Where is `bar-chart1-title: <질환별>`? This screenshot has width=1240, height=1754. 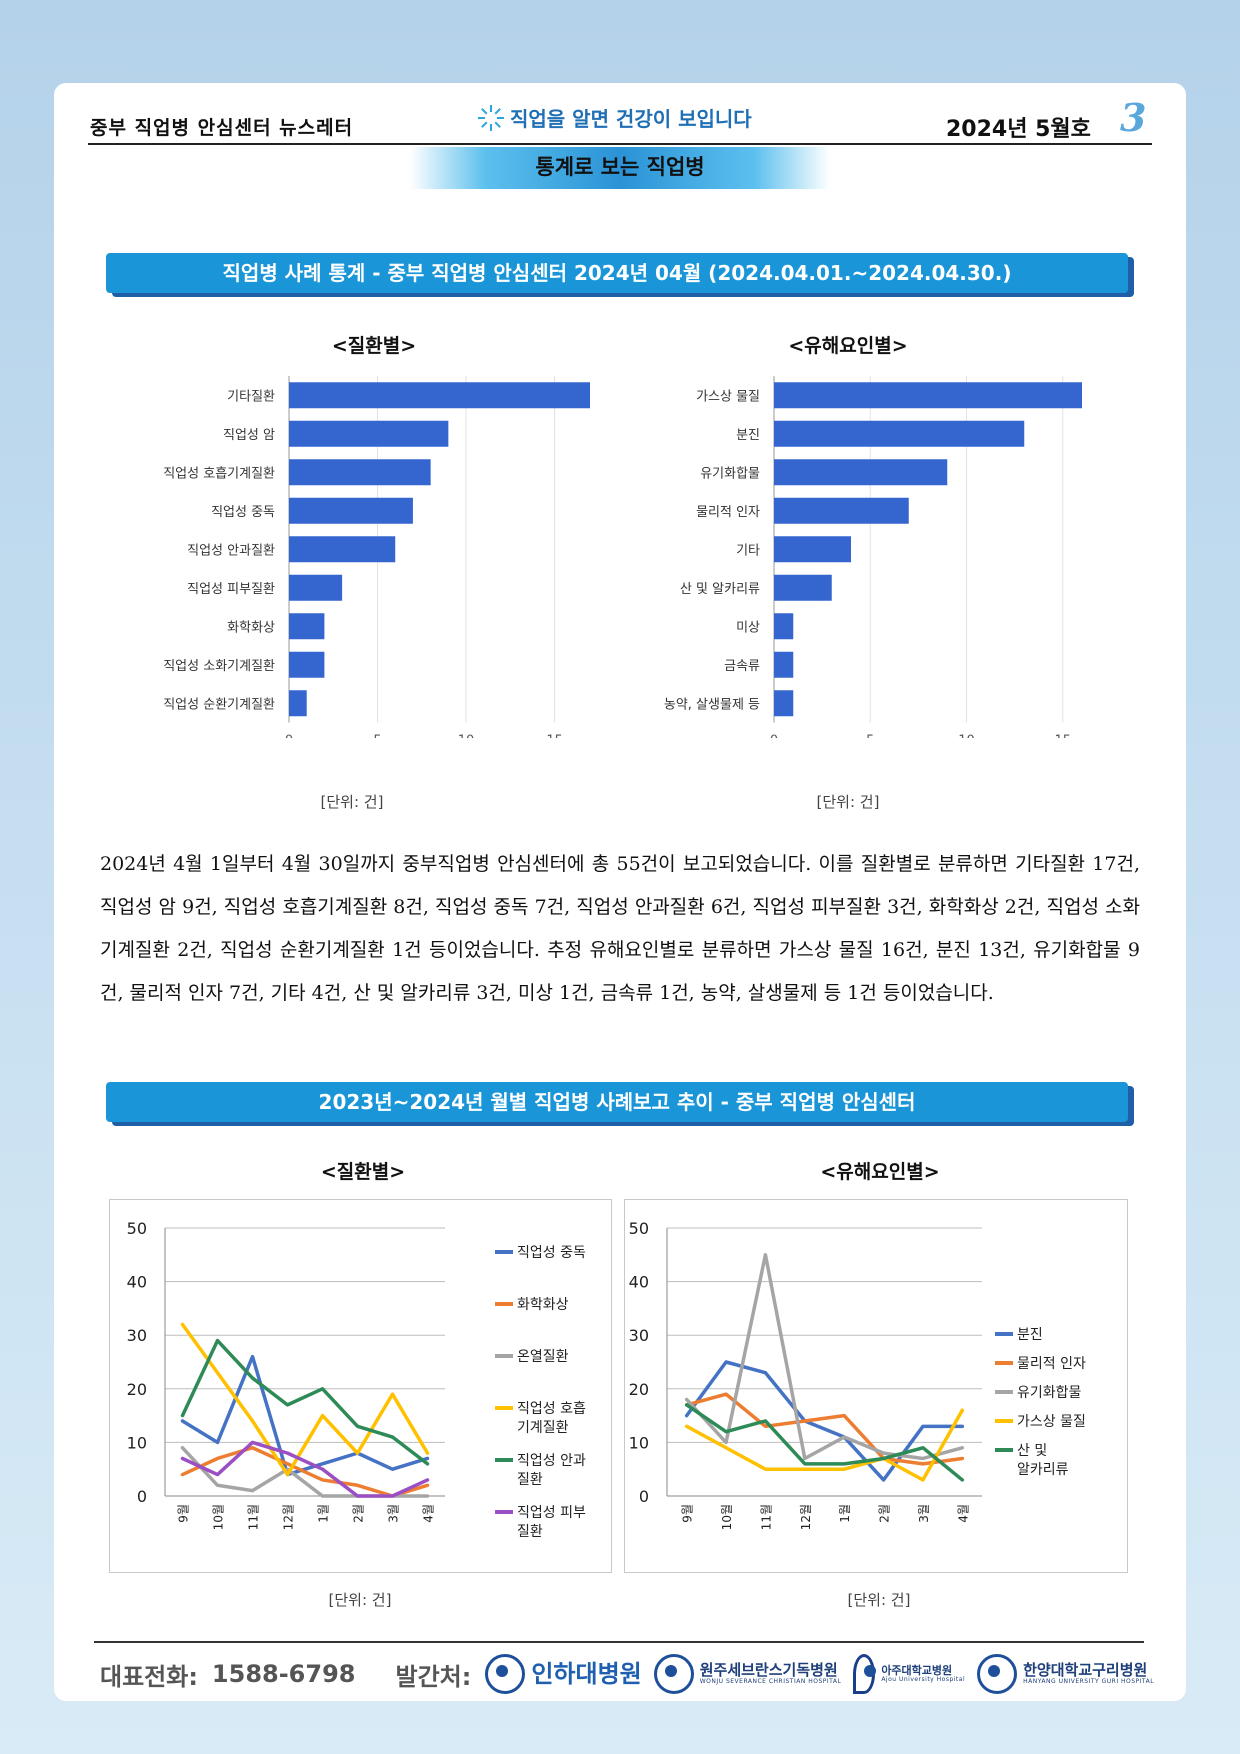
bar-chart1-title: <질환별> is located at coordinates (374, 346).